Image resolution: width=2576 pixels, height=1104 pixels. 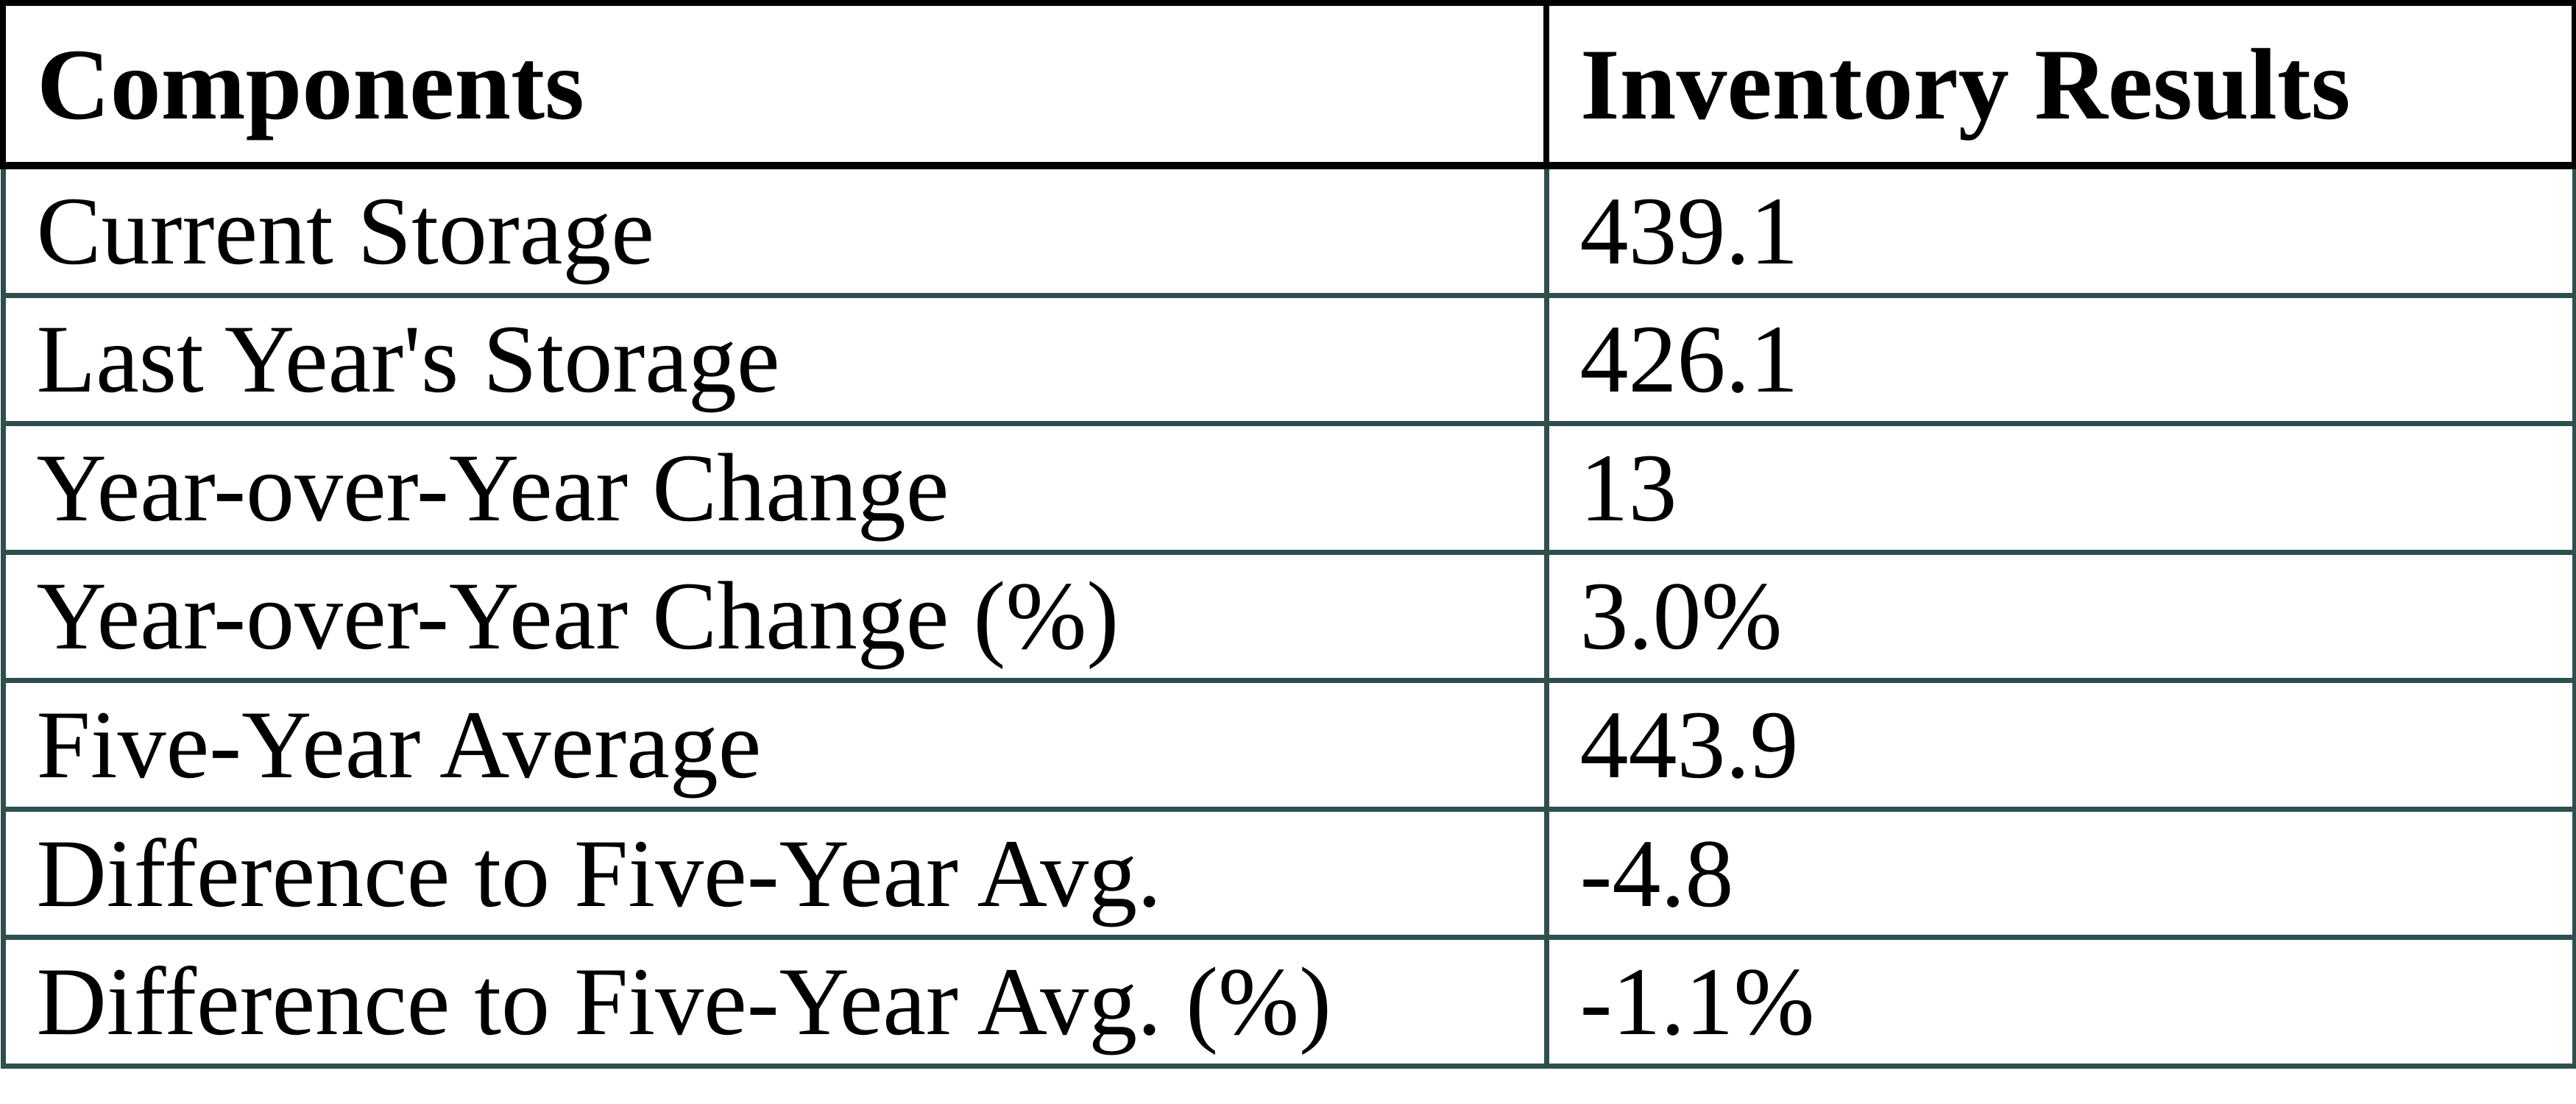 I want to click on table-row: Difference to Five-Year Avg. (%) -1.1%, so click(x=1288, y=1002).